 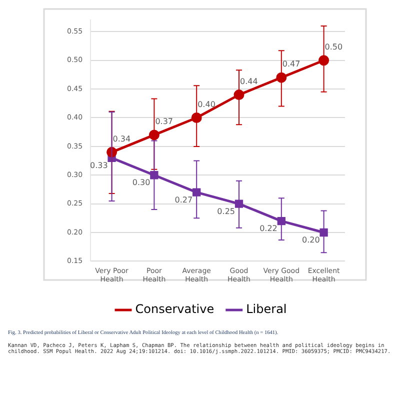 I want to click on data-label: 0.50, so click(x=333, y=47).